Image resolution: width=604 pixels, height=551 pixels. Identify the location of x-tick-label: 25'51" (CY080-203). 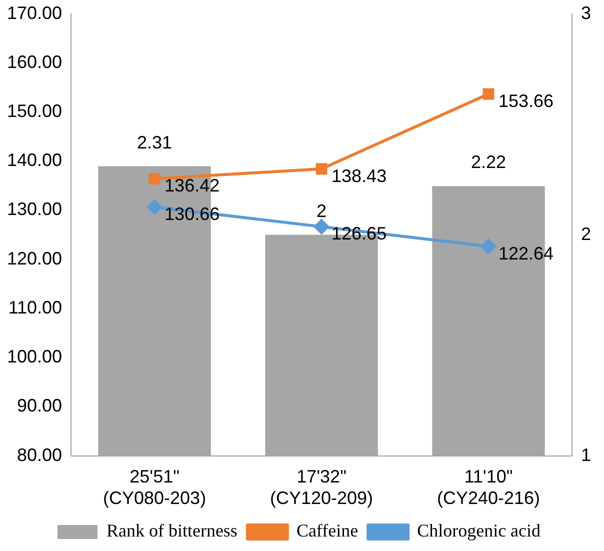
(154, 487).